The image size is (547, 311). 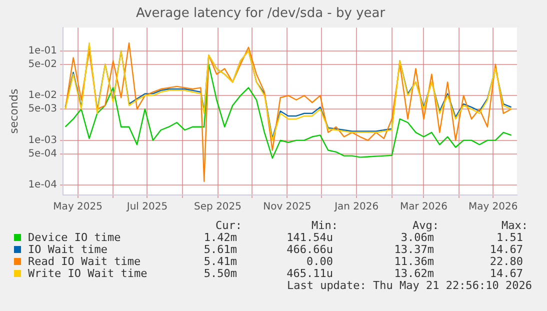 I want to click on x-tick-label: Jan 2026, so click(x=356, y=207).